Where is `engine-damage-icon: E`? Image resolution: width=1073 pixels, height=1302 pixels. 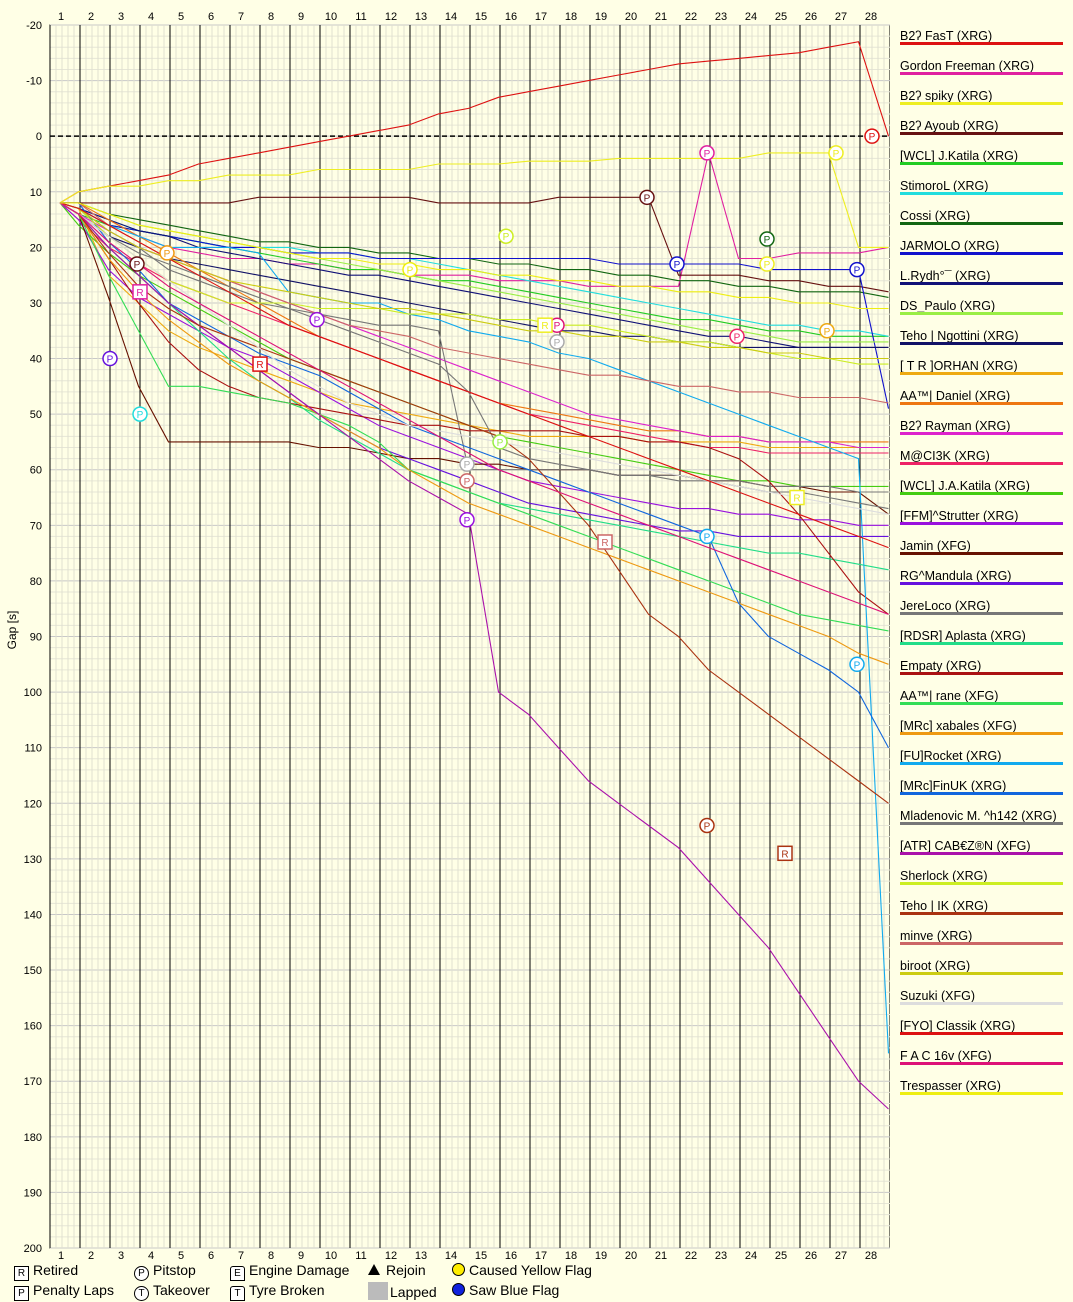
engine-damage-icon: E is located at coordinates (237, 1273).